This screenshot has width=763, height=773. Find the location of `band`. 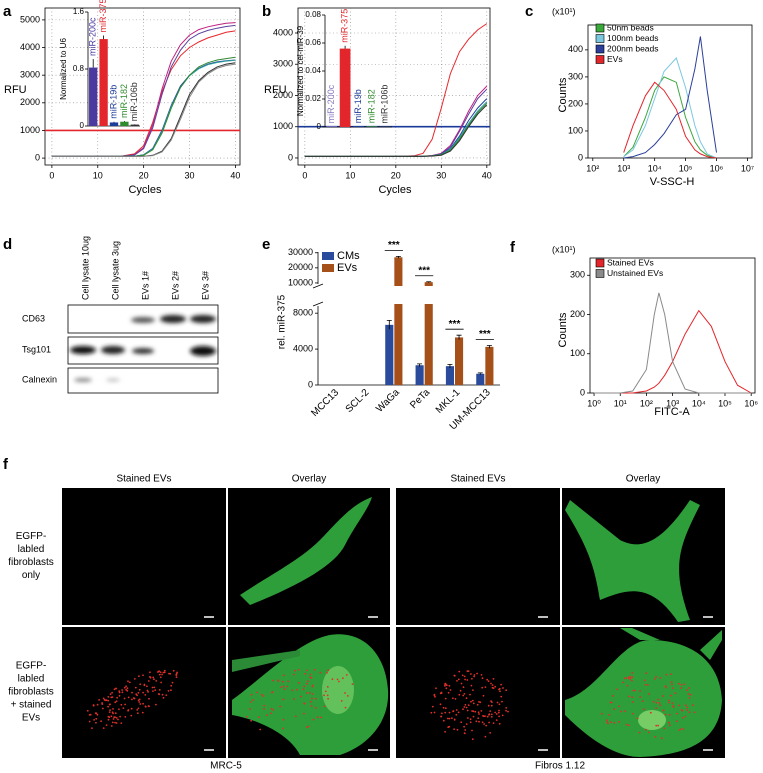

band is located at coordinates (143, 351).